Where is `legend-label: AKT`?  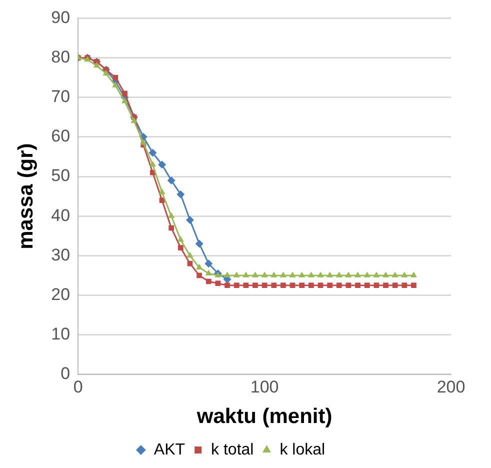 legend-label: AKT is located at coordinates (170, 449).